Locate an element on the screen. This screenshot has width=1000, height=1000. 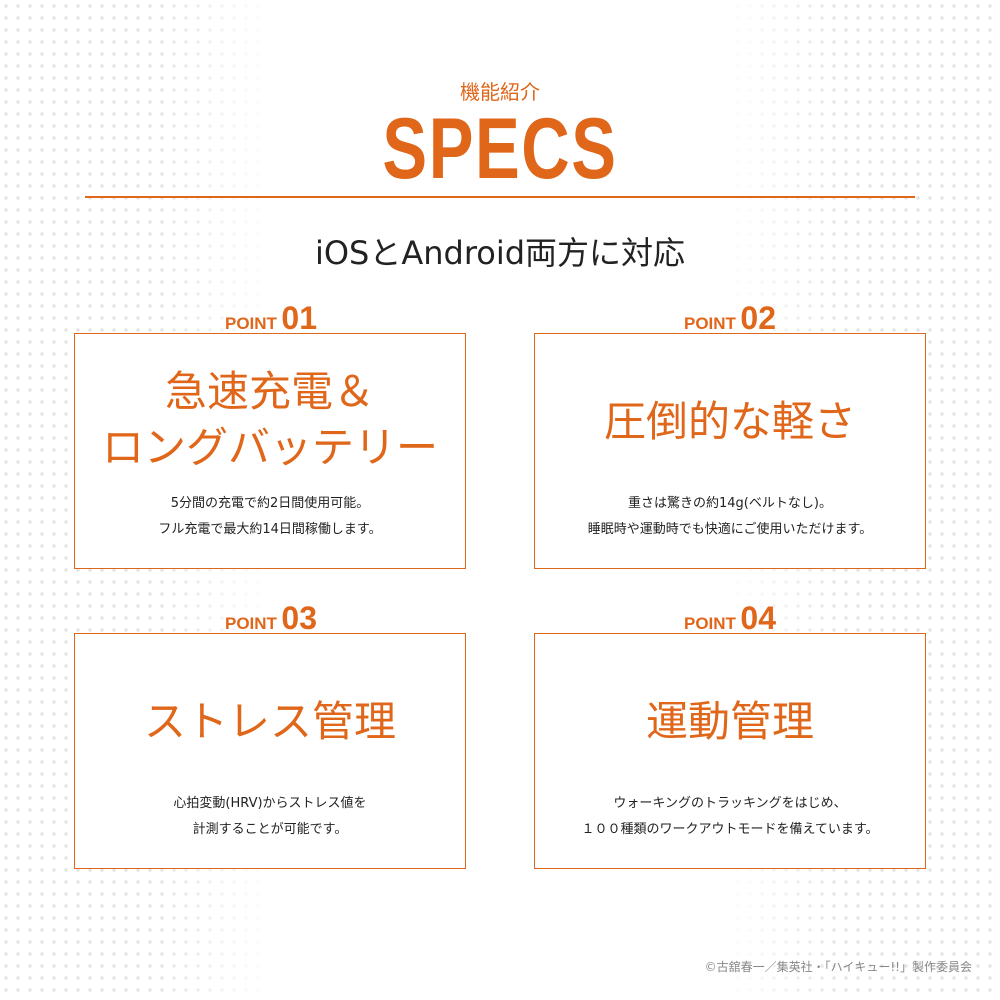
point-03-label: POINT 03 is located at coordinates (271, 618).